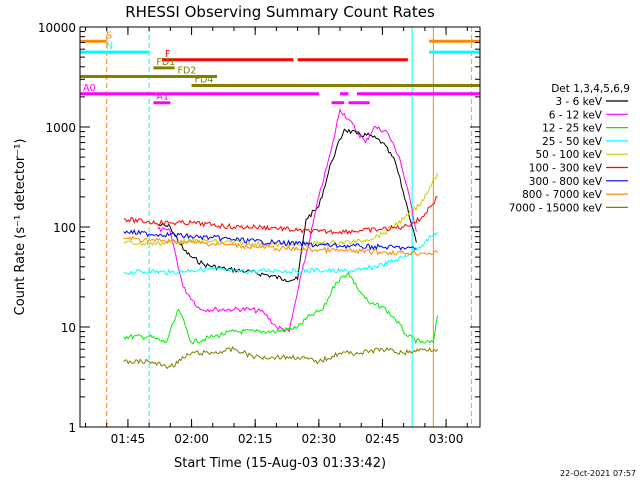 The height and width of the screenshot is (480, 640). Describe the element at coordinates (566, 182) in the screenshot. I see `legend-label: 300 - 800 keV` at that location.